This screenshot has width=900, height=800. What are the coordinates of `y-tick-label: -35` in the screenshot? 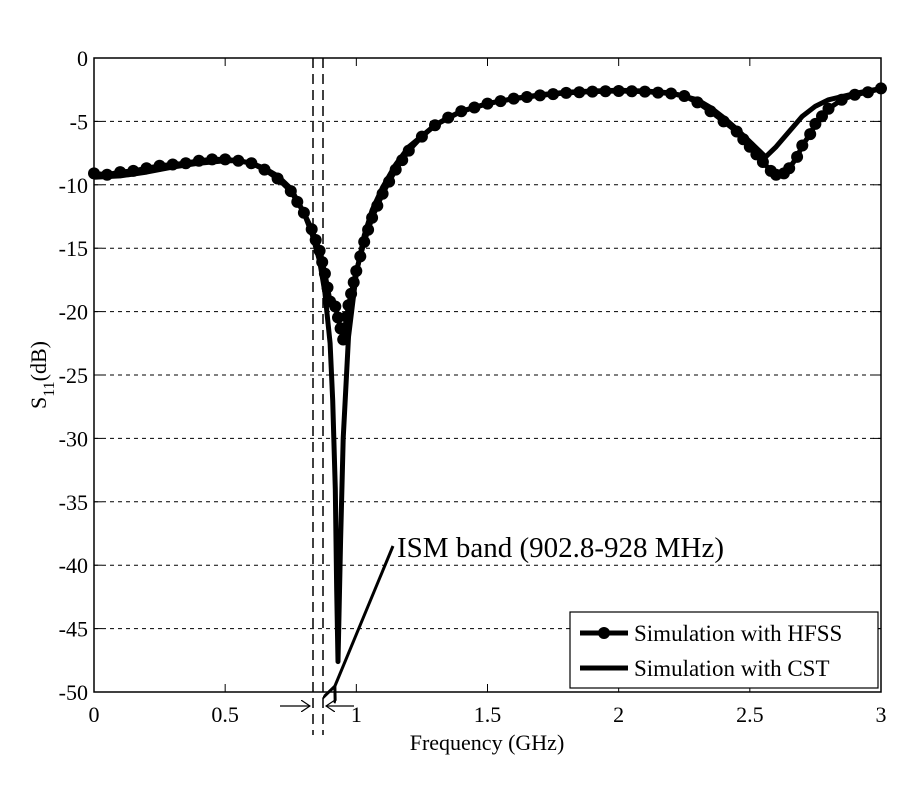 It's located at (73, 502).